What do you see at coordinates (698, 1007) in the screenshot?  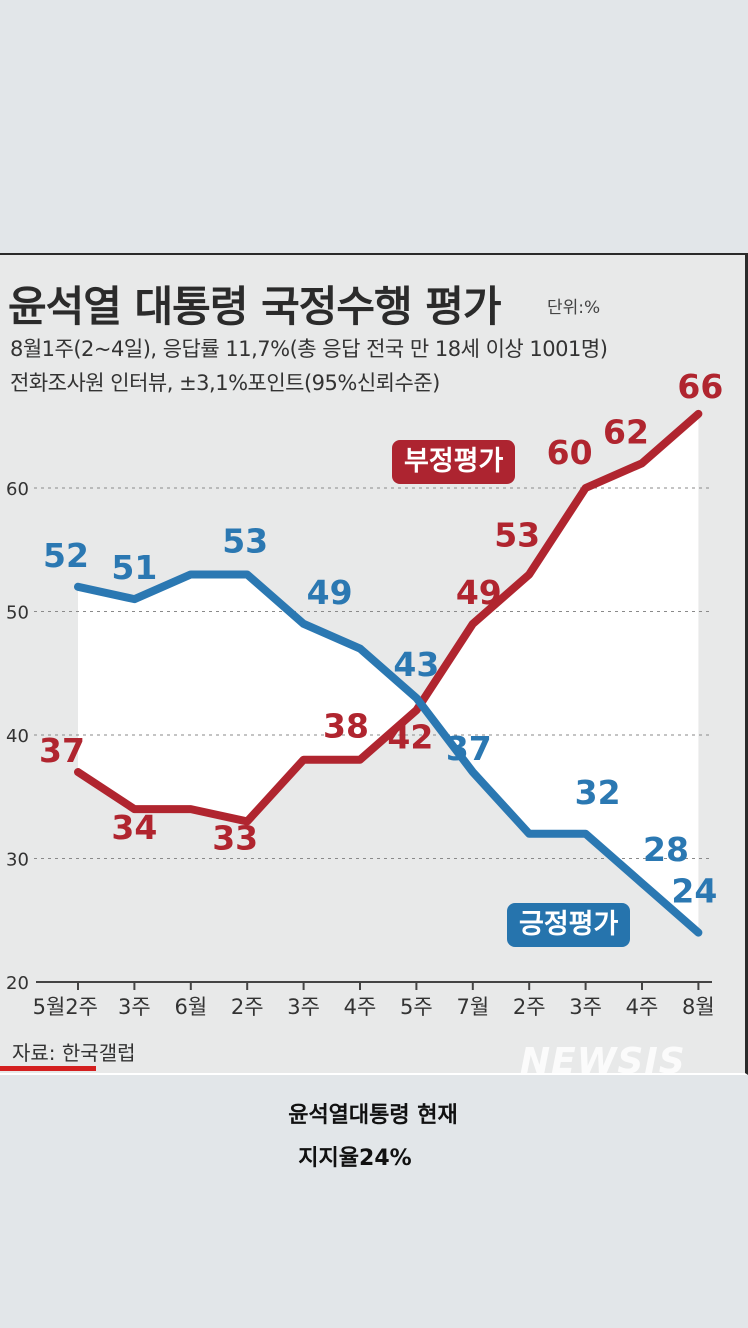 I see `x-tick-label: 8월` at bounding box center [698, 1007].